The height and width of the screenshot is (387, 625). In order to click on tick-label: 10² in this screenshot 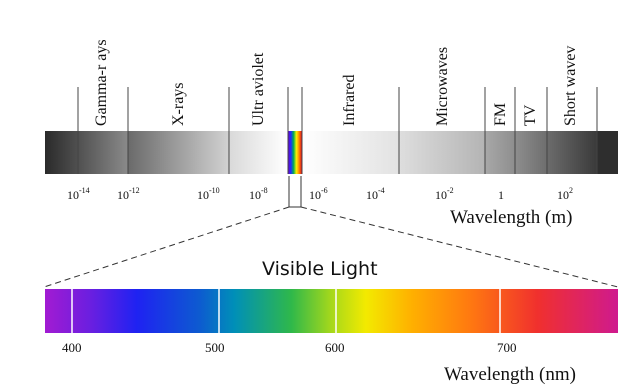, I will do `click(565, 194)`.